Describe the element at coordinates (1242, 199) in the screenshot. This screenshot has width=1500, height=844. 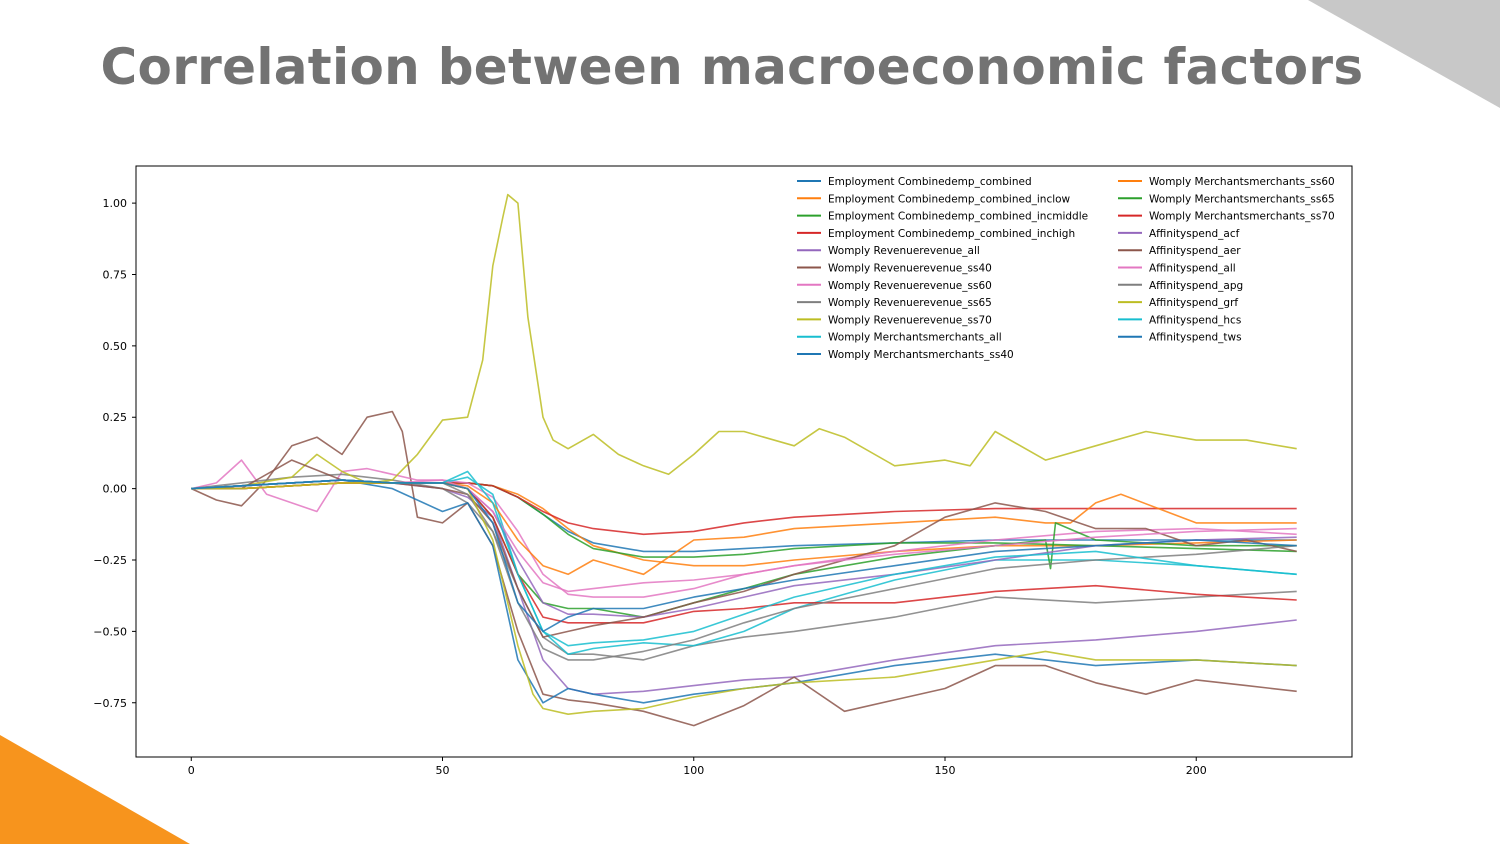
I see `legend-label: Womply Merchantsmerchants_ss65` at that location.